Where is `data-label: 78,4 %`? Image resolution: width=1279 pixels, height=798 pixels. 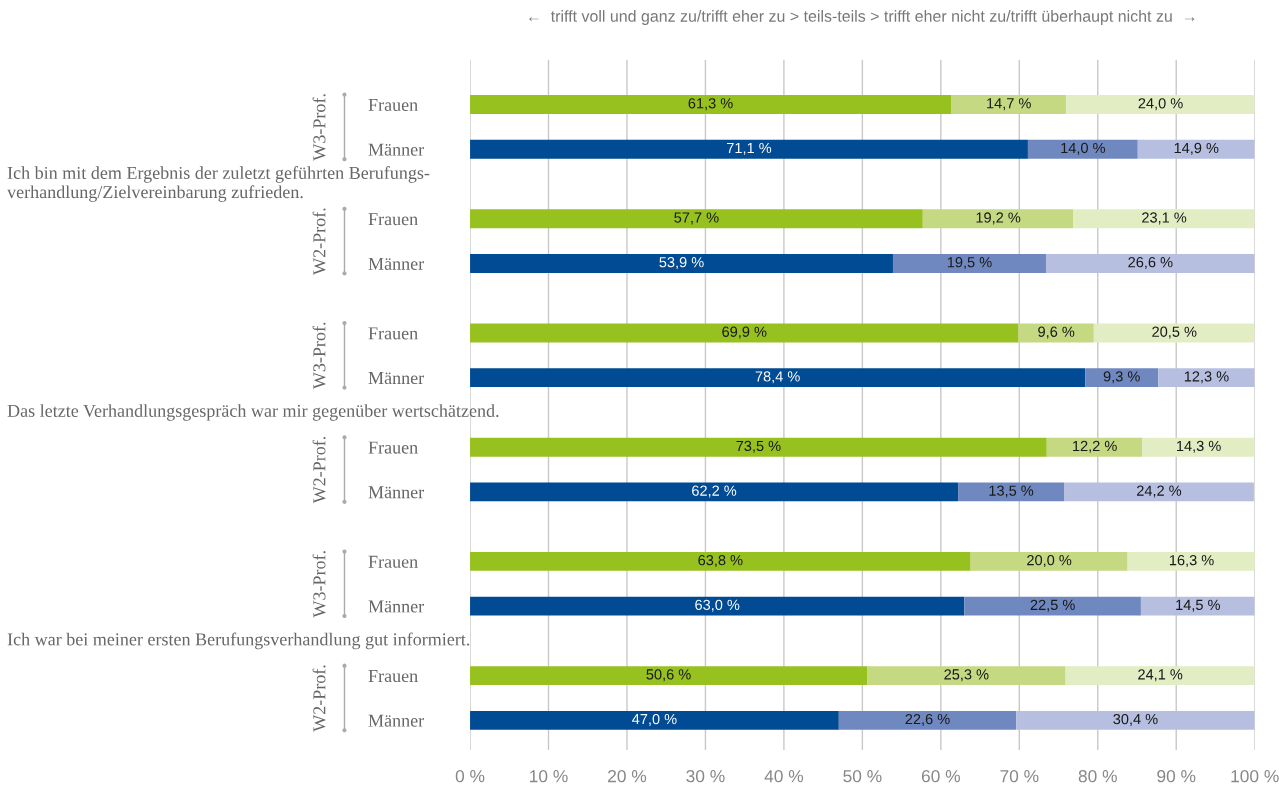
data-label: 78,4 % is located at coordinates (777, 377).